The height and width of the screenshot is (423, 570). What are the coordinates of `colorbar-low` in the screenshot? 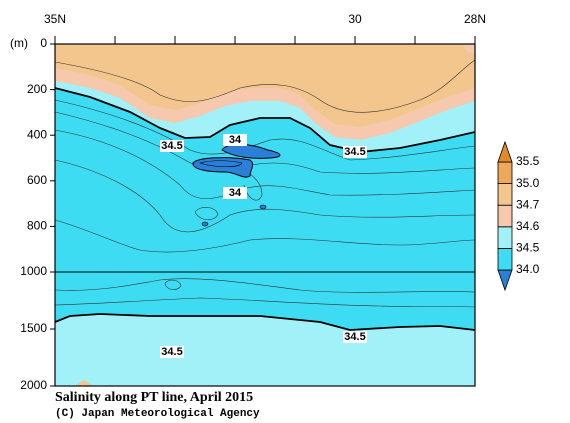 It's located at (505, 280).